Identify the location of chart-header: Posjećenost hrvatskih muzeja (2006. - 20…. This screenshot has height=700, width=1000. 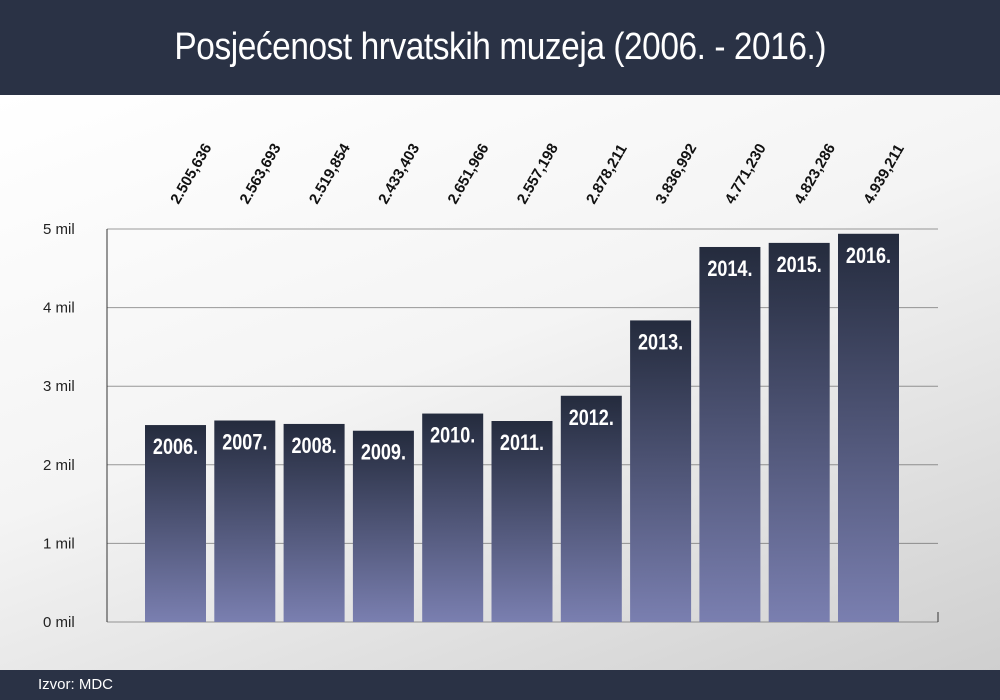
(500, 47).